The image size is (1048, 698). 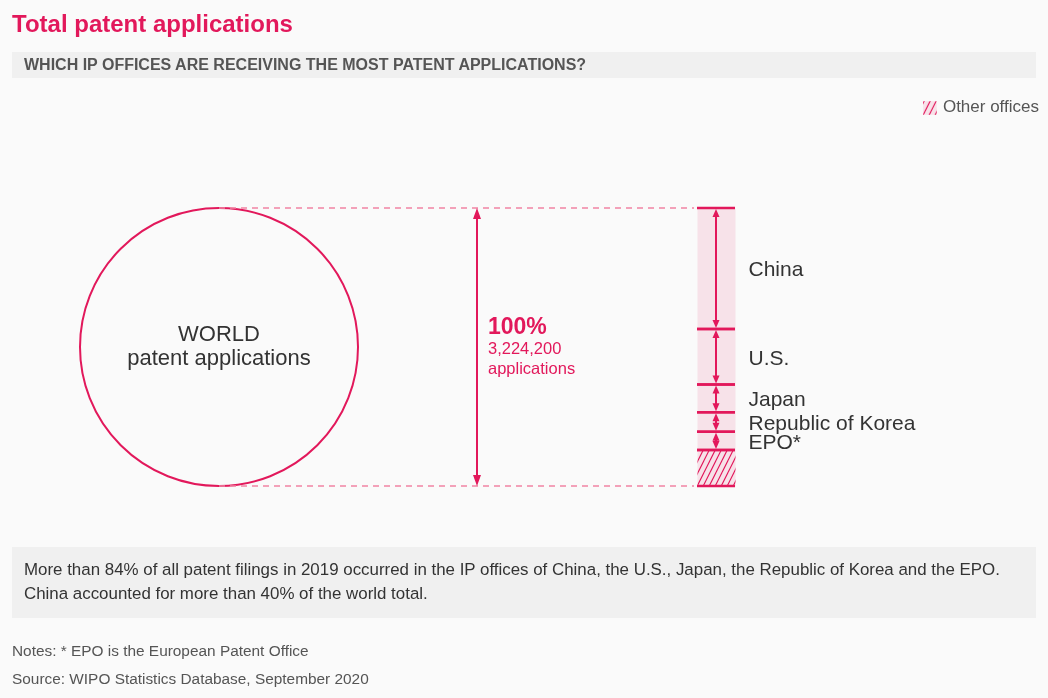 I want to click on source-note: Source: WIPO Statistics Database, September 2020, so click(x=190, y=679).